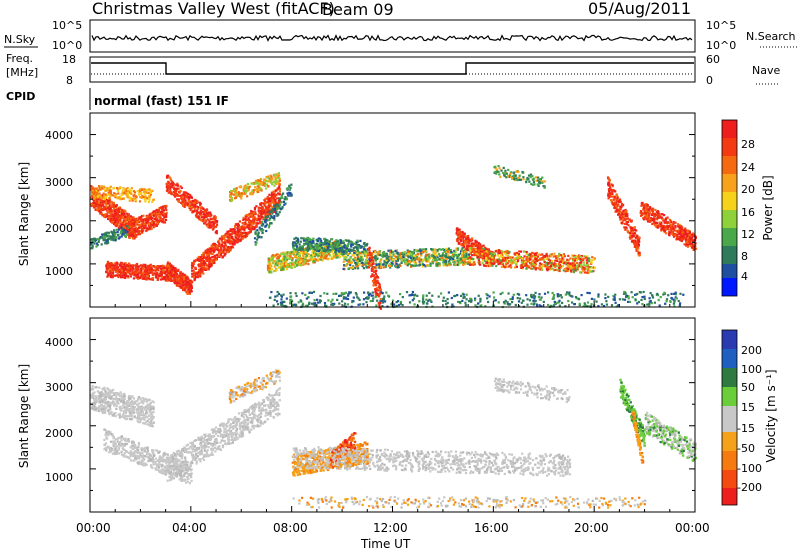  Describe the element at coordinates (19, 58) in the screenshot. I see `freq-label: Freq.` at that location.